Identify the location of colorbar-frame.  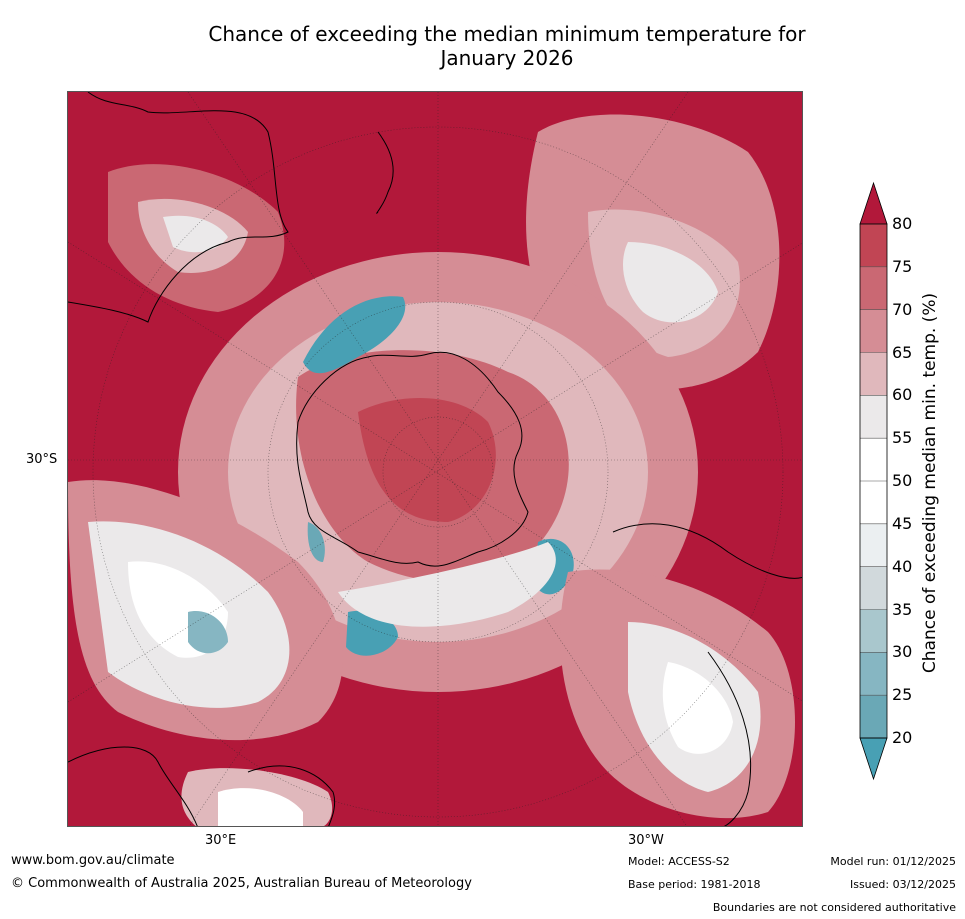
(873, 481).